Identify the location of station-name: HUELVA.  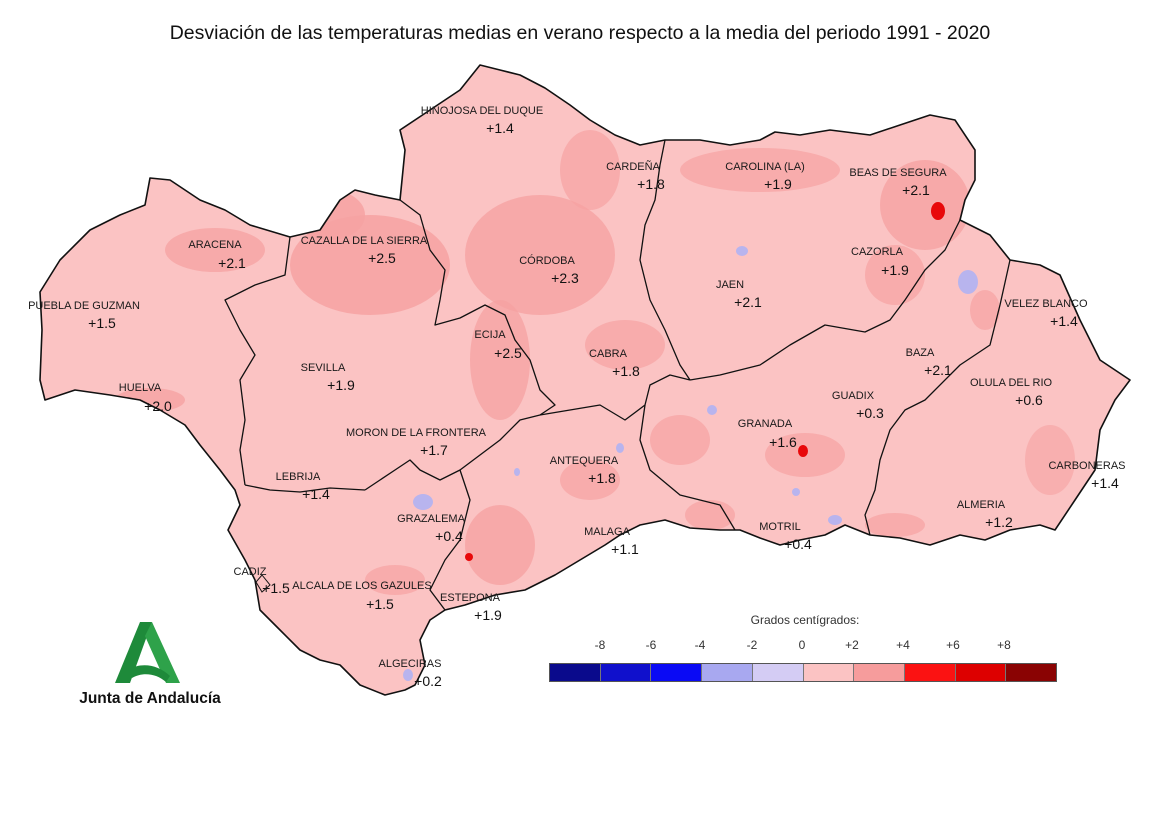
(140, 388).